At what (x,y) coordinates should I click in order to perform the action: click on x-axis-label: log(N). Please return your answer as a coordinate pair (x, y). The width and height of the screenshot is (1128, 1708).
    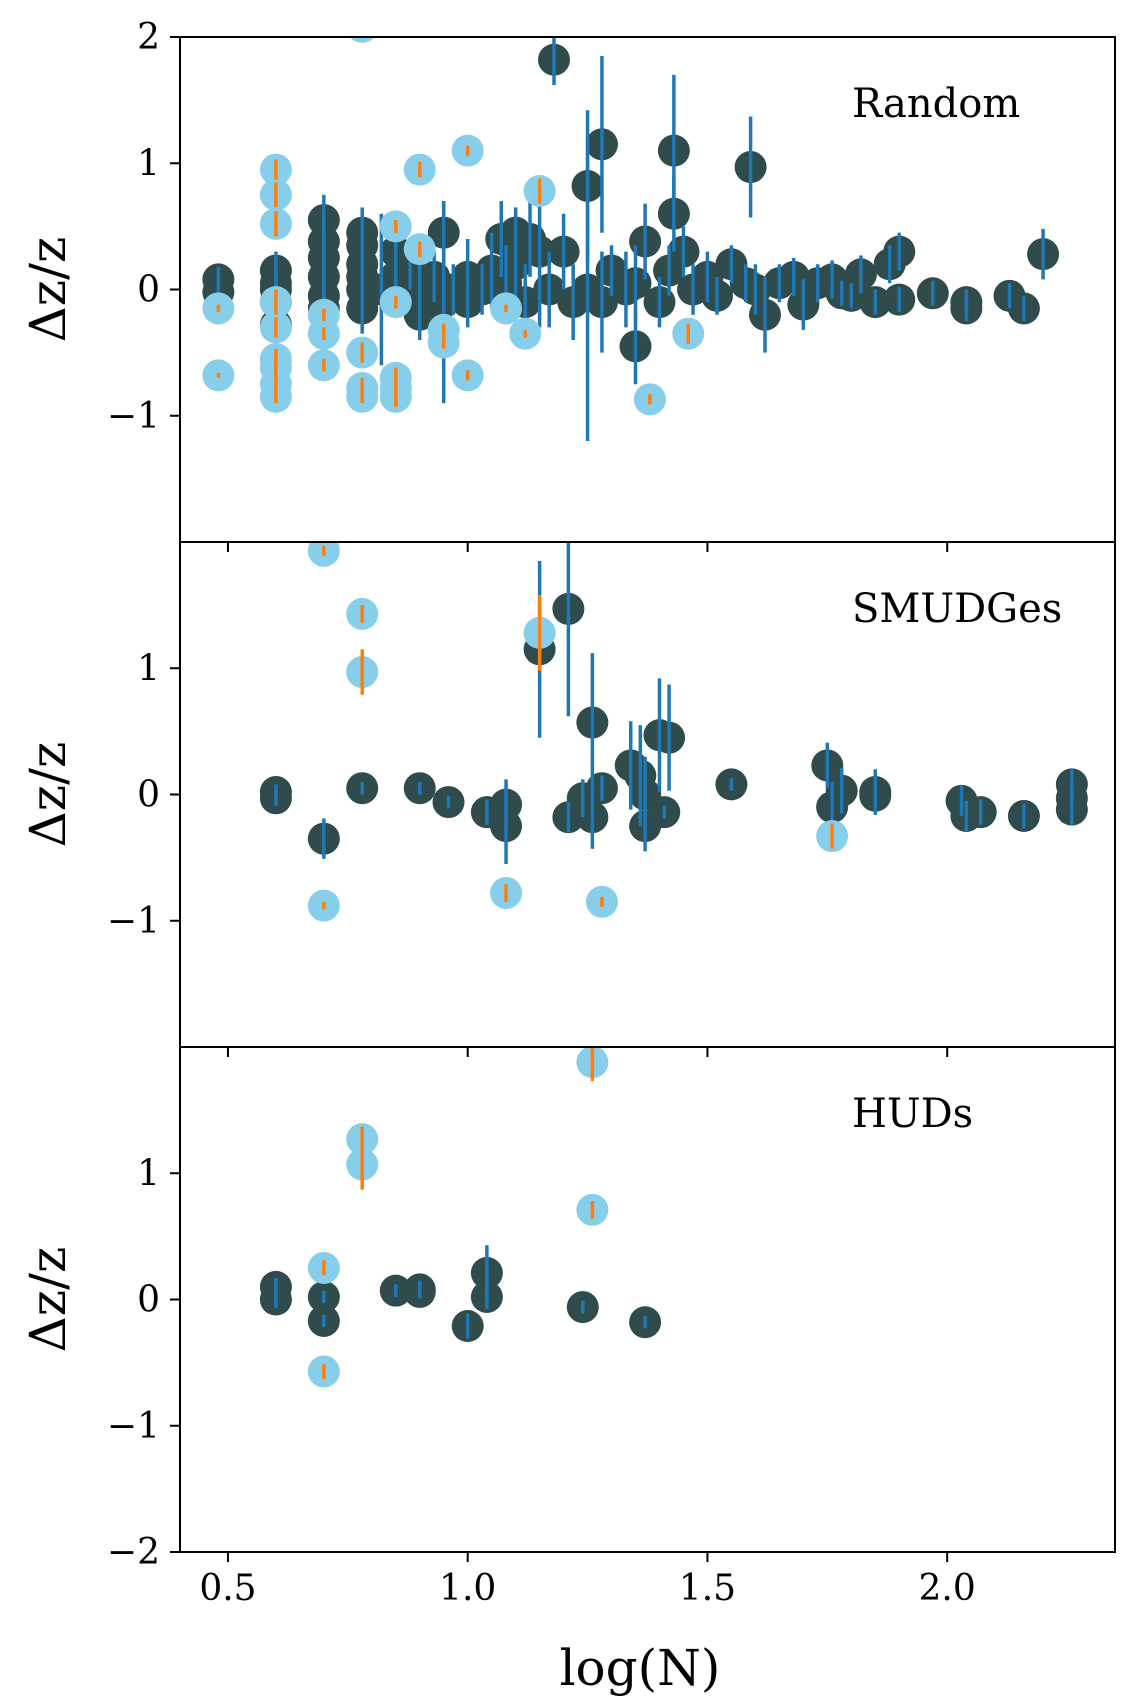
    Looking at the image, I should click on (640, 1668).